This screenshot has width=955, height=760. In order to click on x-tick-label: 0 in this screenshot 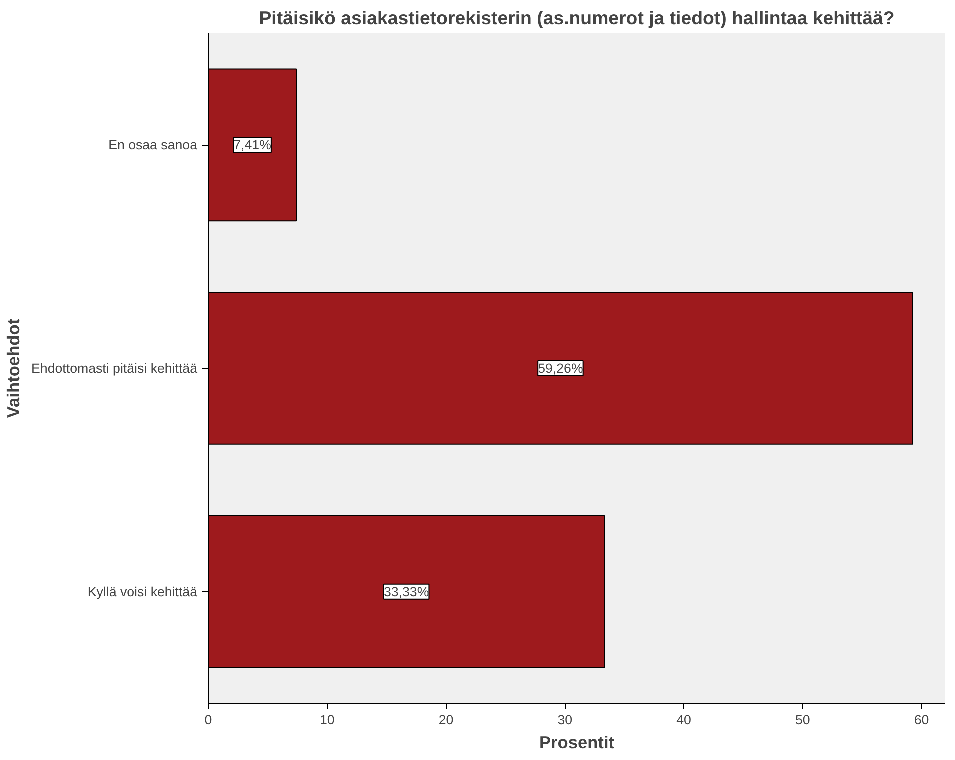, I will do `click(208, 720)`.